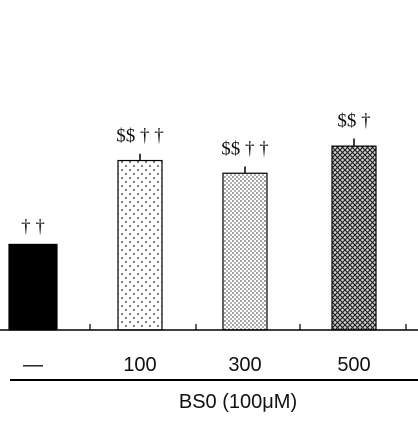  Describe the element at coordinates (197, 365) in the screenshot. I see `x-tick-labels-layer: — 100 300 500` at that location.